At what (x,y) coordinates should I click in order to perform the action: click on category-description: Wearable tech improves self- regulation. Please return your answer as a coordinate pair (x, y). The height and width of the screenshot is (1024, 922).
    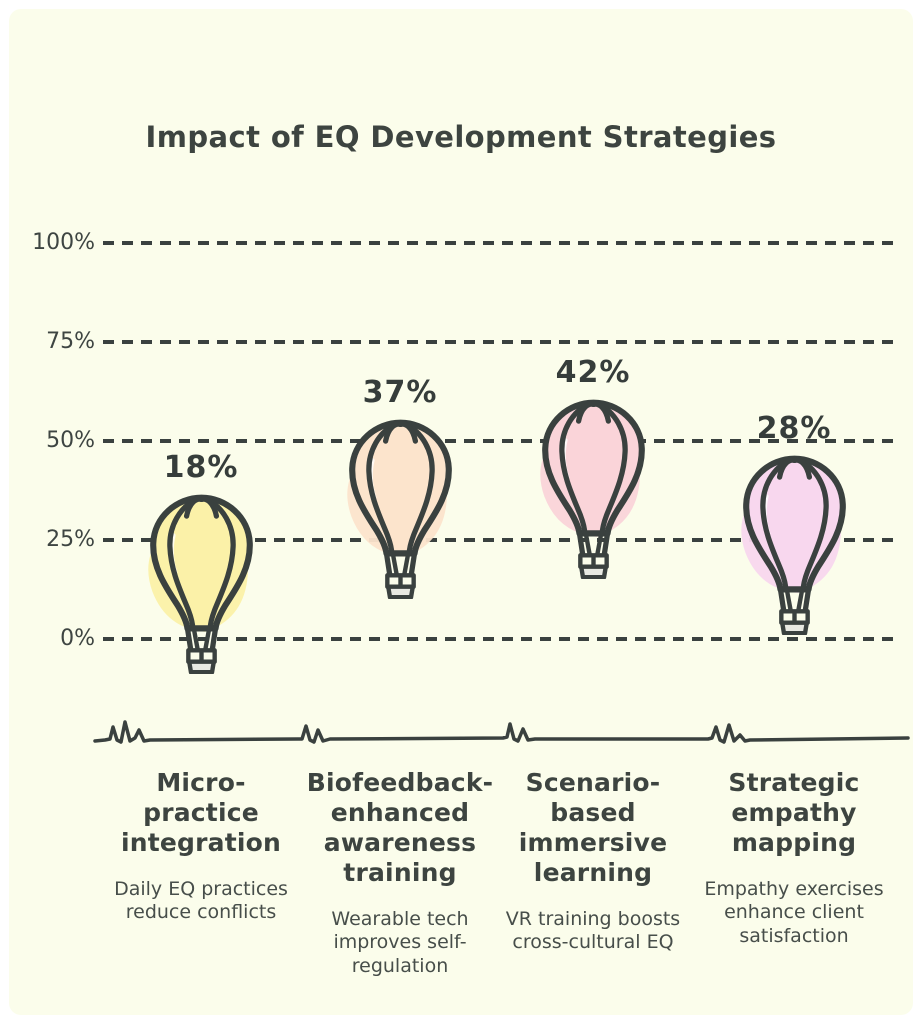
    Looking at the image, I should click on (400, 942).